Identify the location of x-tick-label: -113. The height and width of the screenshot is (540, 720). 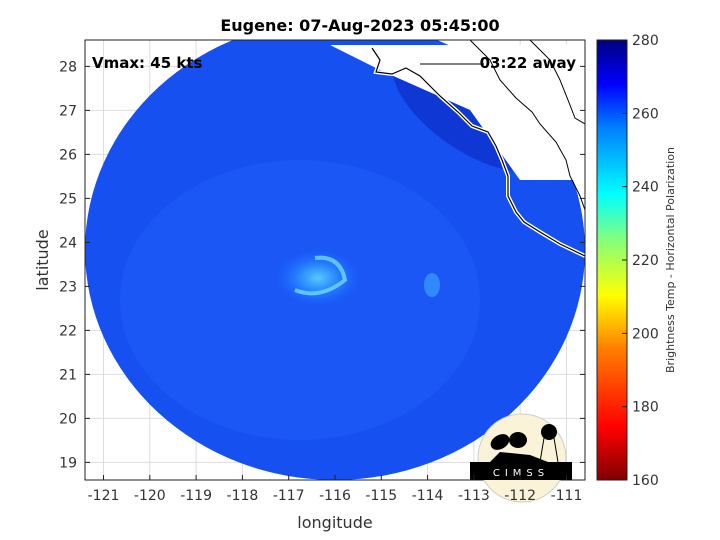
(474, 496).